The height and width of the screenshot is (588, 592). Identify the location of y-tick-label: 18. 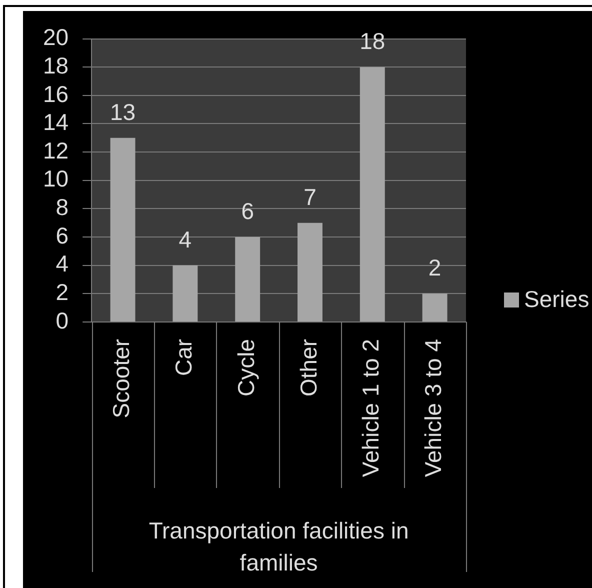
(55, 65).